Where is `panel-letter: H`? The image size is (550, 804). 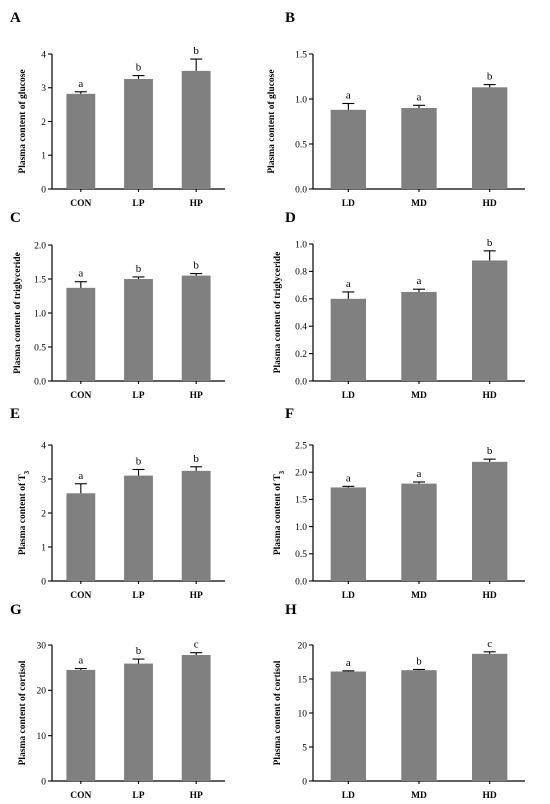 panel-letter: H is located at coordinates (291, 610).